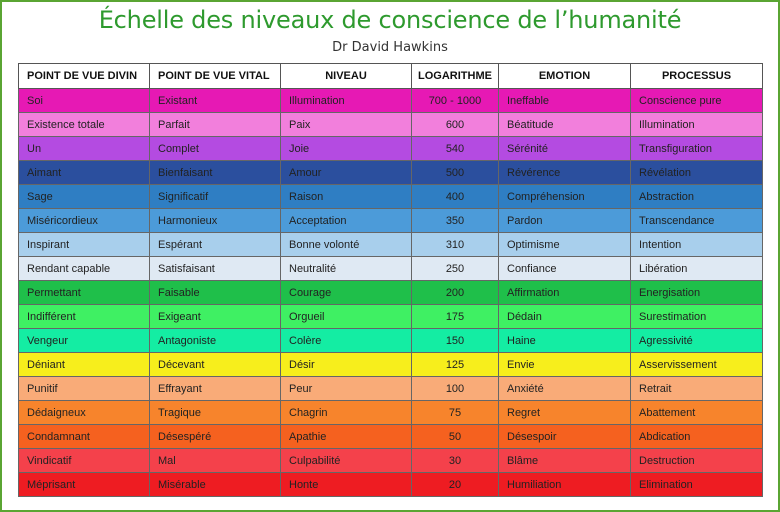 This screenshot has width=780, height=512. Describe the element at coordinates (564, 76) in the screenshot. I see `header-emotion: EMOTION` at that location.